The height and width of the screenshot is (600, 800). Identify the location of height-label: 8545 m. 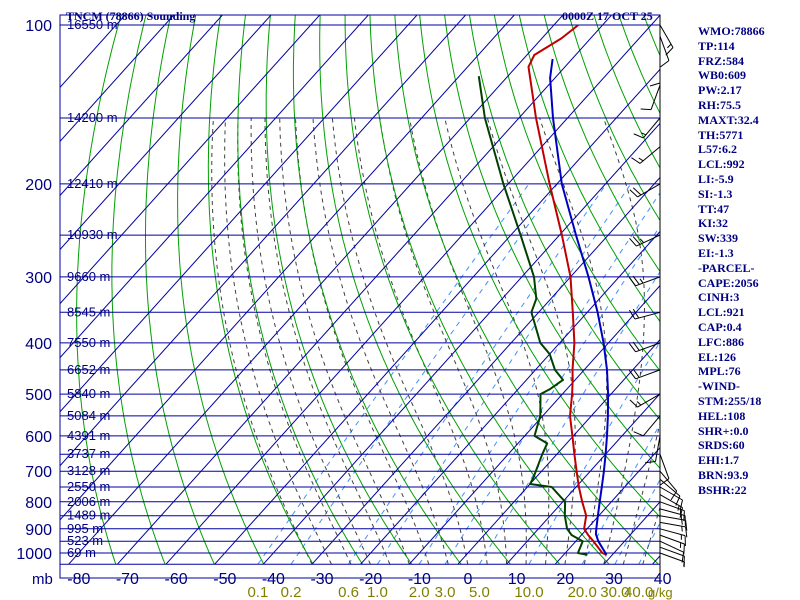
(88, 311).